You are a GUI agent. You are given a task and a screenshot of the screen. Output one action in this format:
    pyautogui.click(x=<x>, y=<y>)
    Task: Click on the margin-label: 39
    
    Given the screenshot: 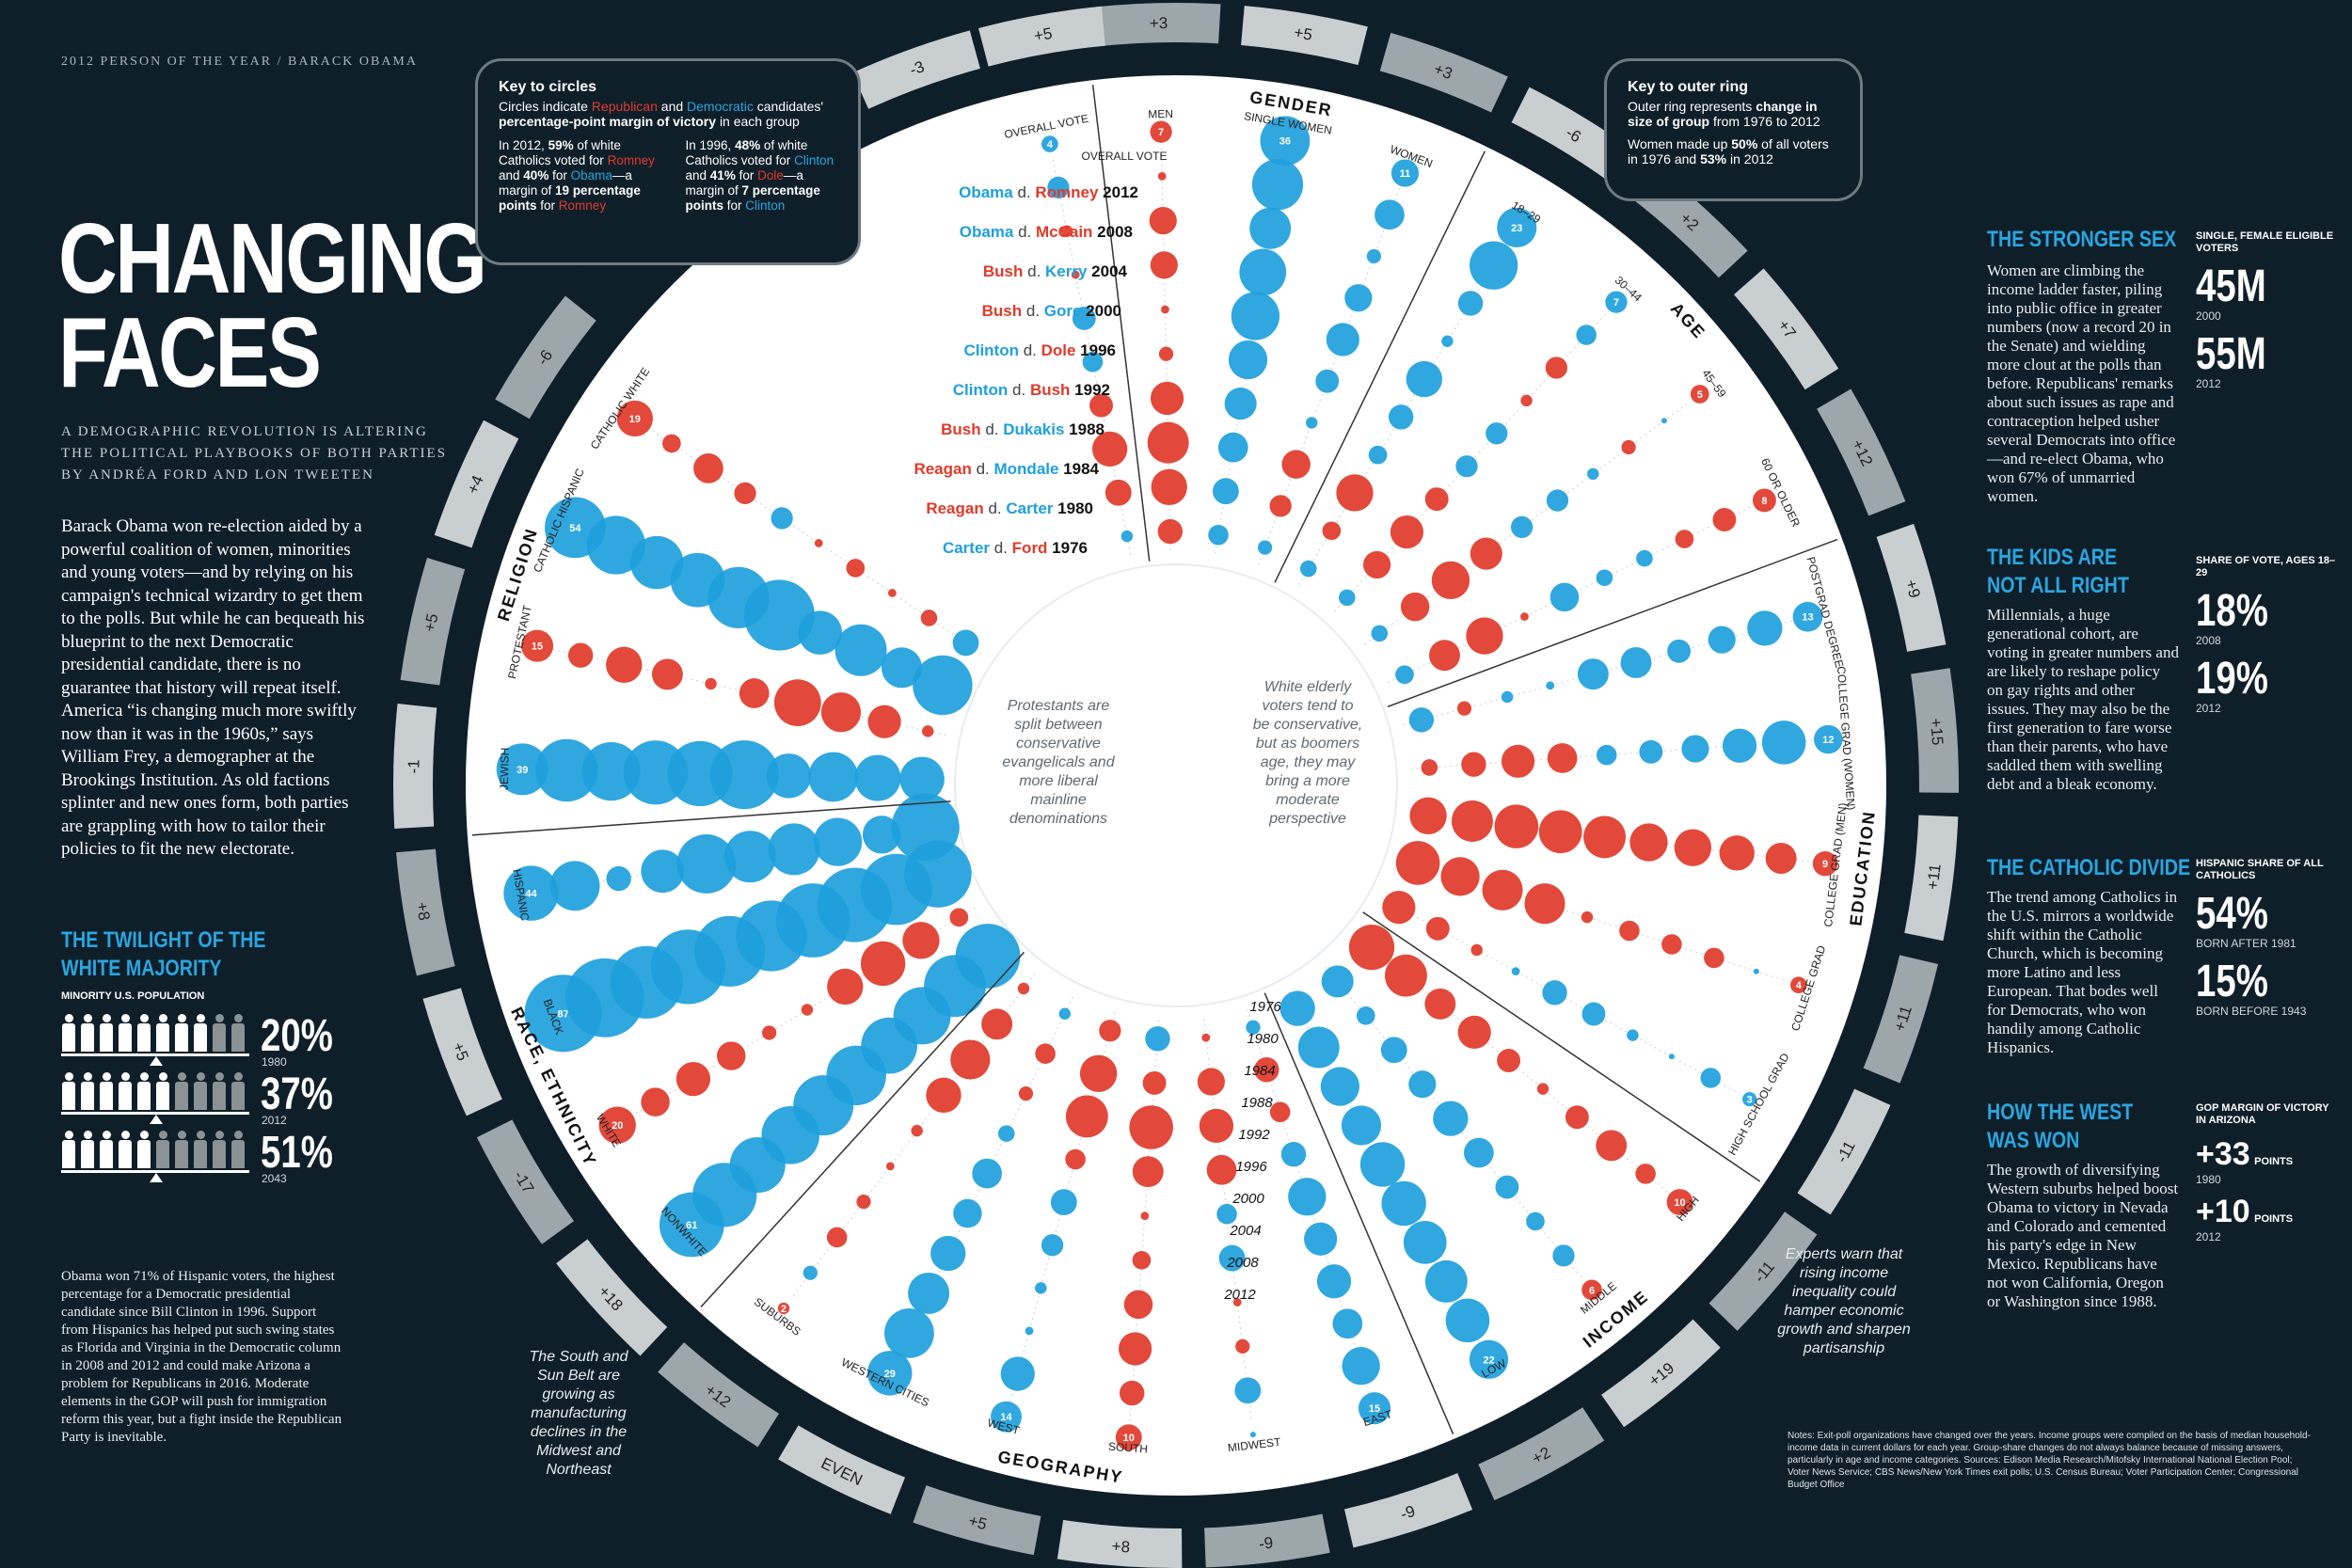 What is the action you would take?
    pyautogui.click(x=522, y=770)
    